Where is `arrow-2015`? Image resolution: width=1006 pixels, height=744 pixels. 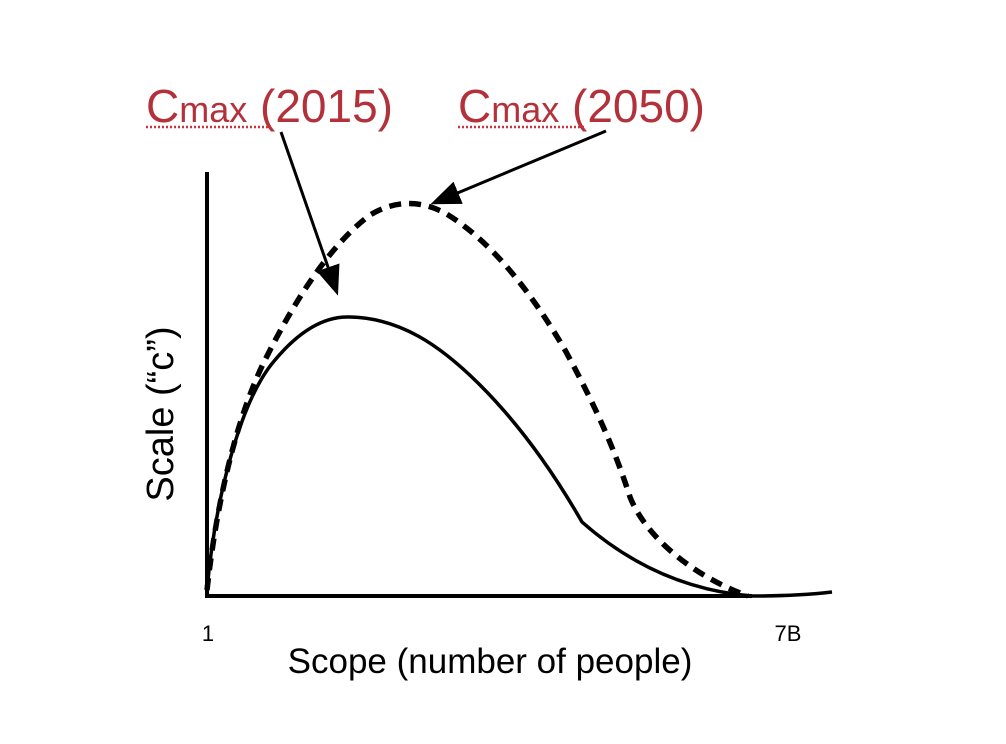 arrow-2015 is located at coordinates (309, 213).